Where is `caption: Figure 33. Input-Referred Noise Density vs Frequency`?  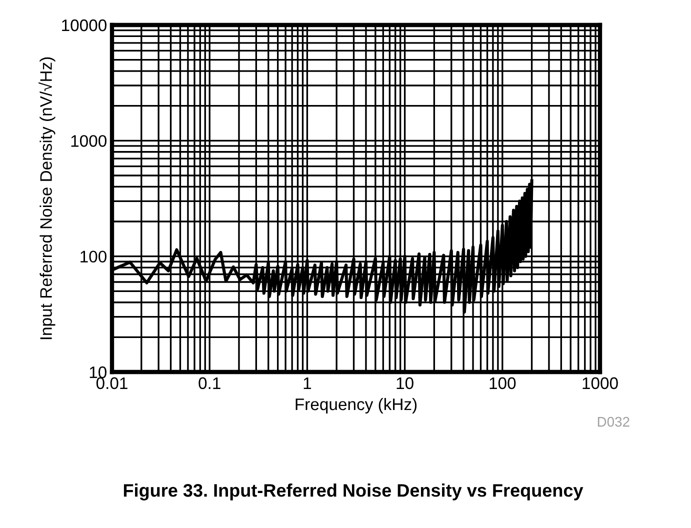 caption: Figure 33. Input-Referred Noise Density vs Frequency is located at coordinates (354, 492).